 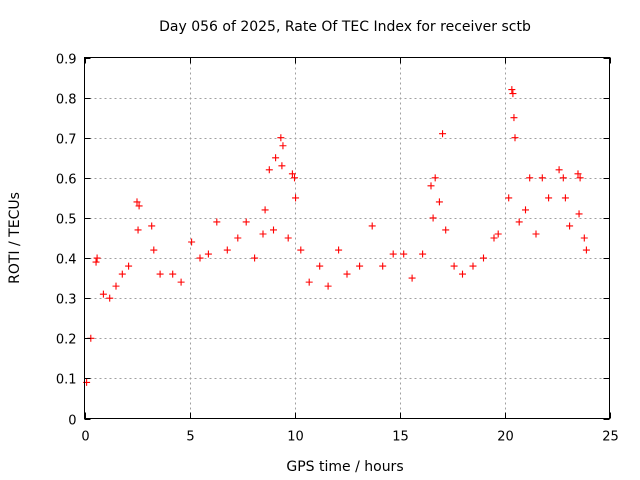 I want to click on y-tick-label: 0.8, so click(x=66, y=100).